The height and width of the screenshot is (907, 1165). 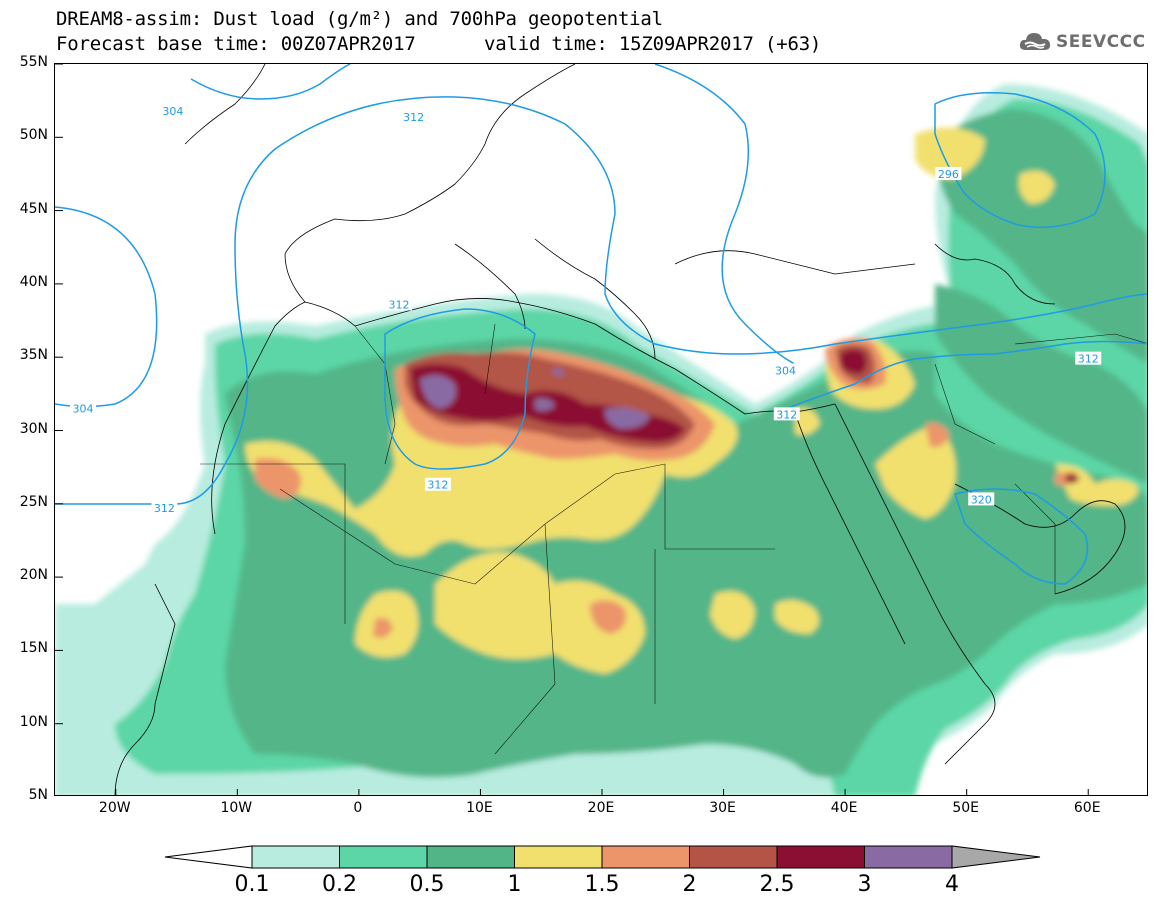 I want to click on colorbar-level-label: 1, so click(x=514, y=884).